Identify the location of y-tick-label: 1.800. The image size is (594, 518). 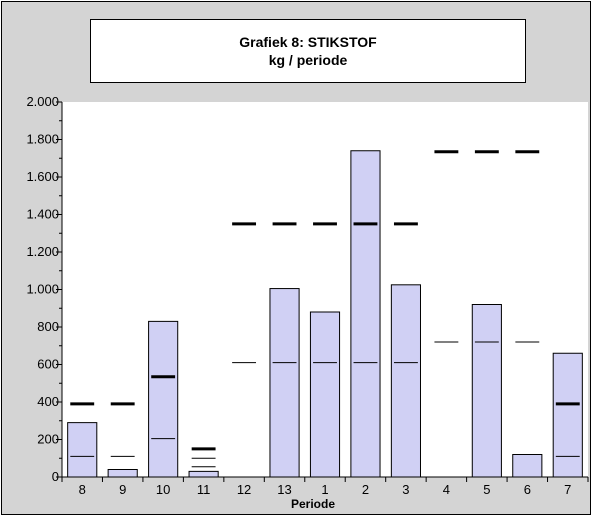
(42, 139).